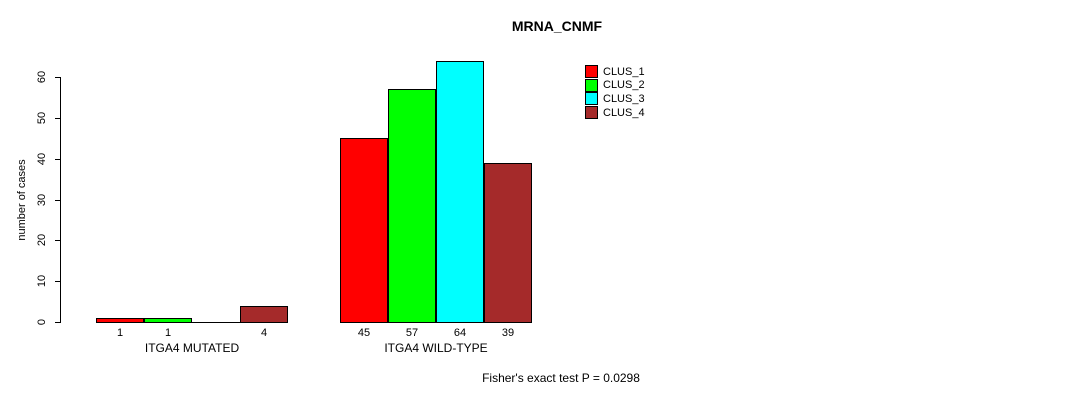 The image size is (1090, 400). Describe the element at coordinates (22, 200) in the screenshot. I see `y-axis-label: number of cases` at that location.